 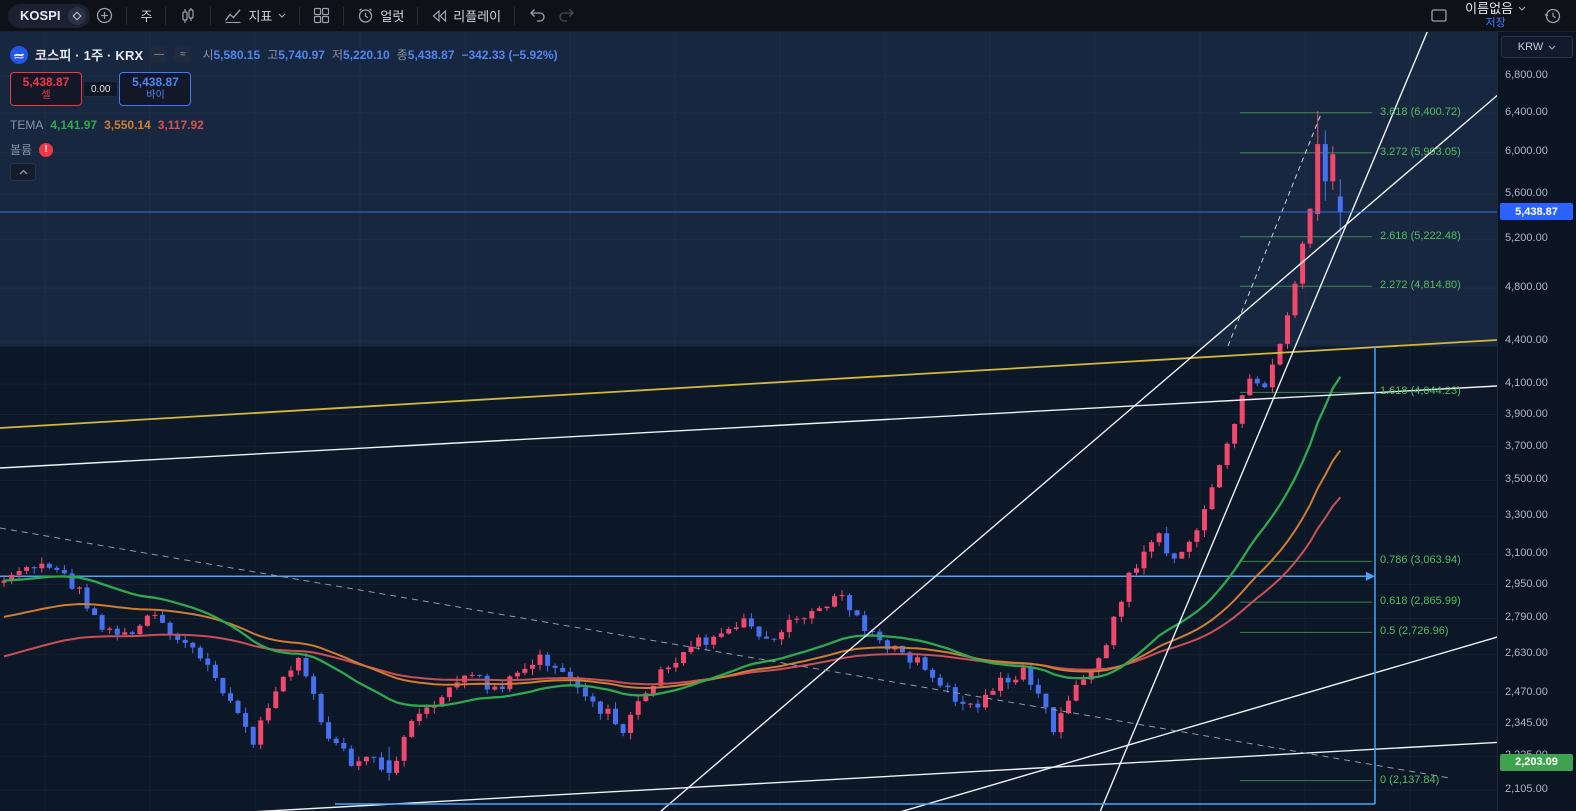 I want to click on window-button, so click(x=1439, y=15).